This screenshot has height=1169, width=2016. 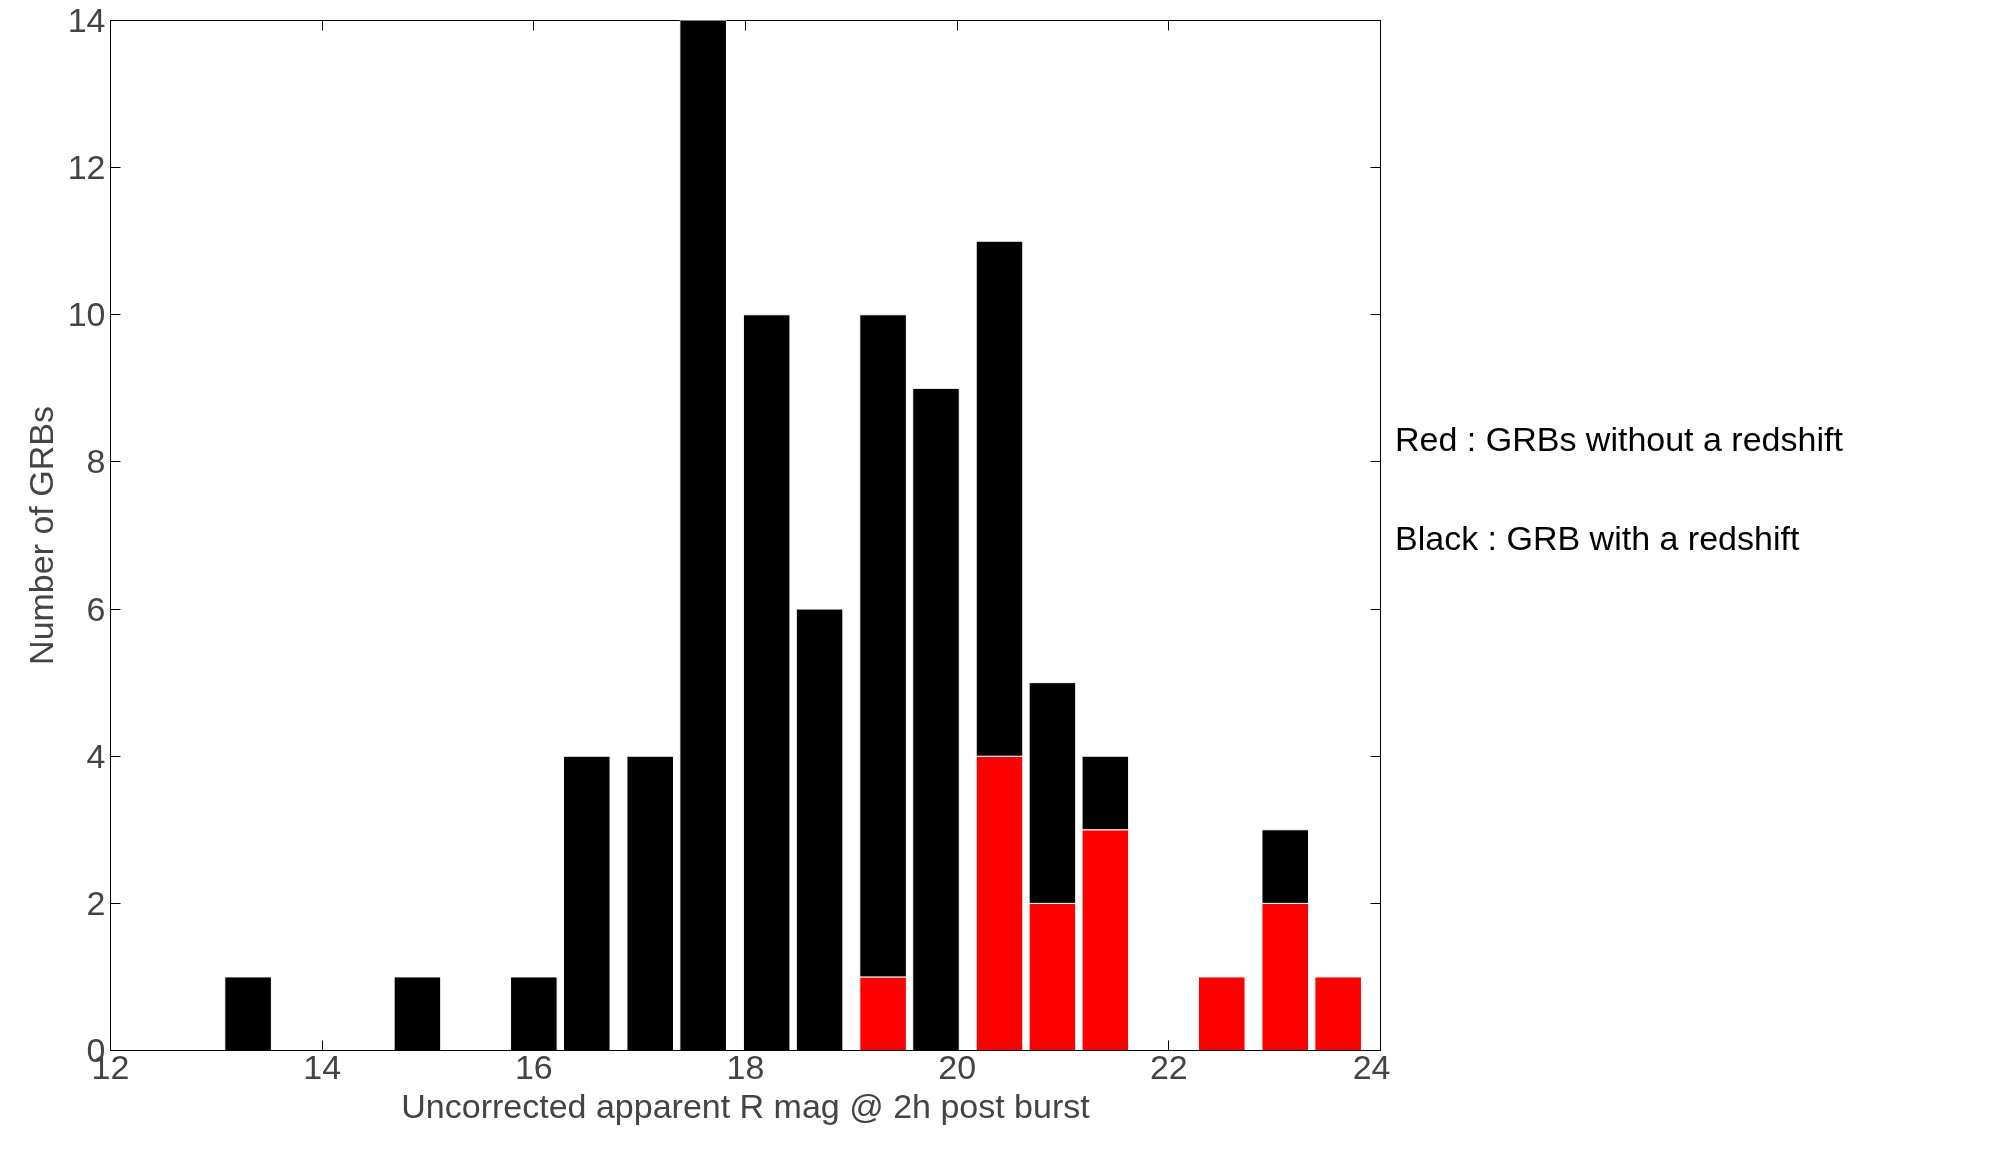 I want to click on x-tick-label: 18, so click(x=745, y=1066).